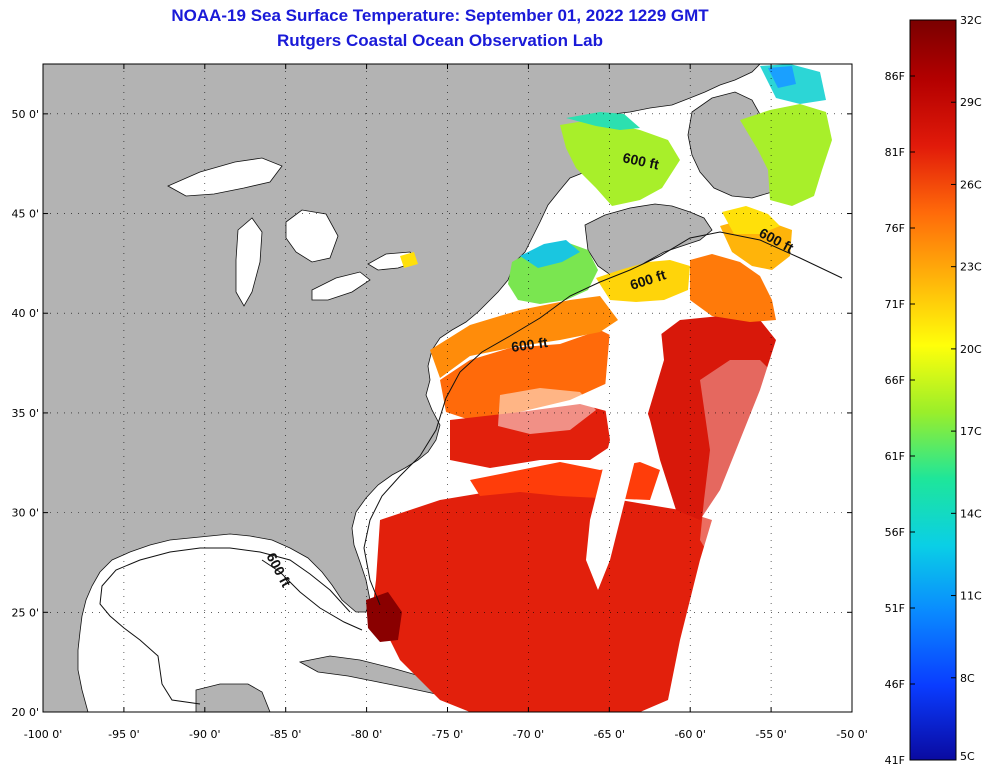 This screenshot has width=984, height=770. I want to click on lat-tick-label: 40 0', so click(25, 313).